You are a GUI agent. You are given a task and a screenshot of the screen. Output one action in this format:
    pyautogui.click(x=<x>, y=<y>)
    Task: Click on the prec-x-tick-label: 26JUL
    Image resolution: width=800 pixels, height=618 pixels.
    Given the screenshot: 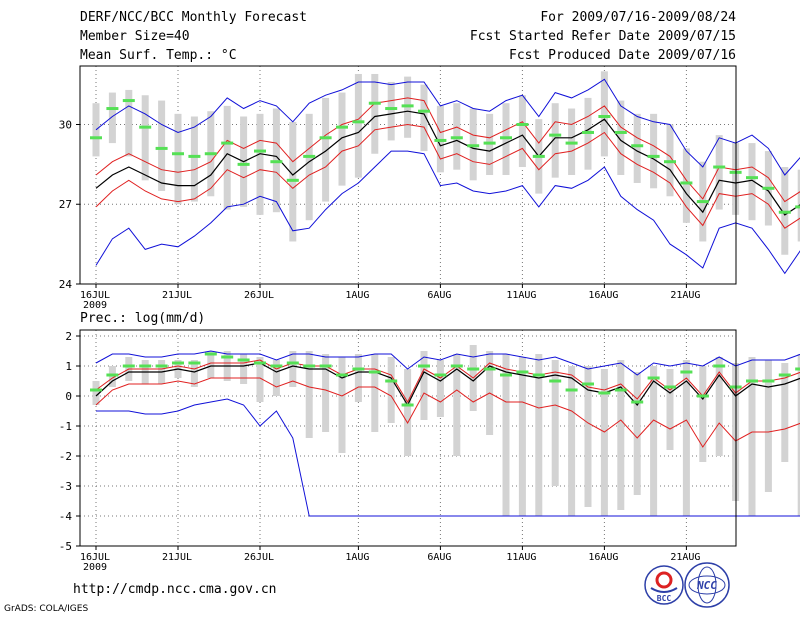 What is the action you would take?
    pyautogui.click(x=259, y=557)
    